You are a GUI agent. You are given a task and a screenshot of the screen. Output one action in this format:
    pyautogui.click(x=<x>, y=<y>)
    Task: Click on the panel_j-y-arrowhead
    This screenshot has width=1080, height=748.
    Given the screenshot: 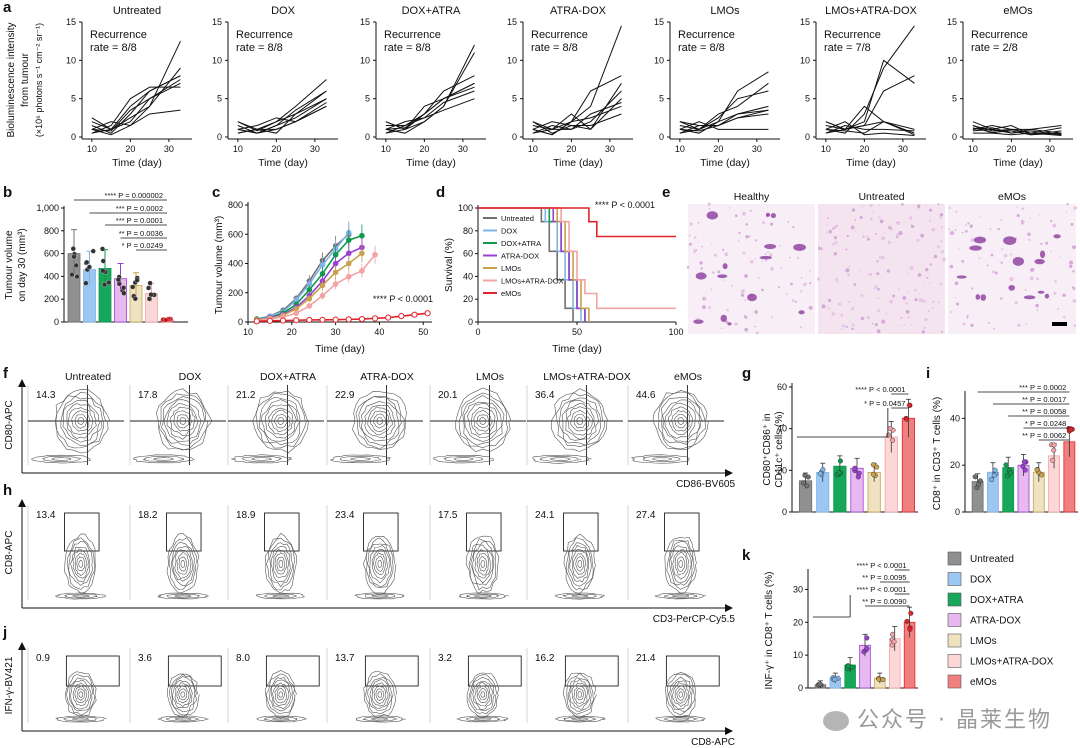 What is the action you would take?
    pyautogui.click(x=22, y=646)
    